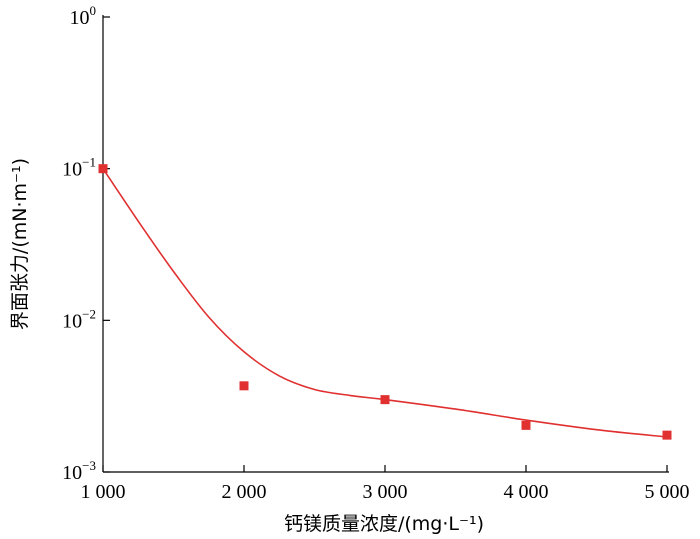 The width and height of the screenshot is (700, 539). Describe the element at coordinates (667, 492) in the screenshot. I see `x-tick-label: 5 000` at that location.